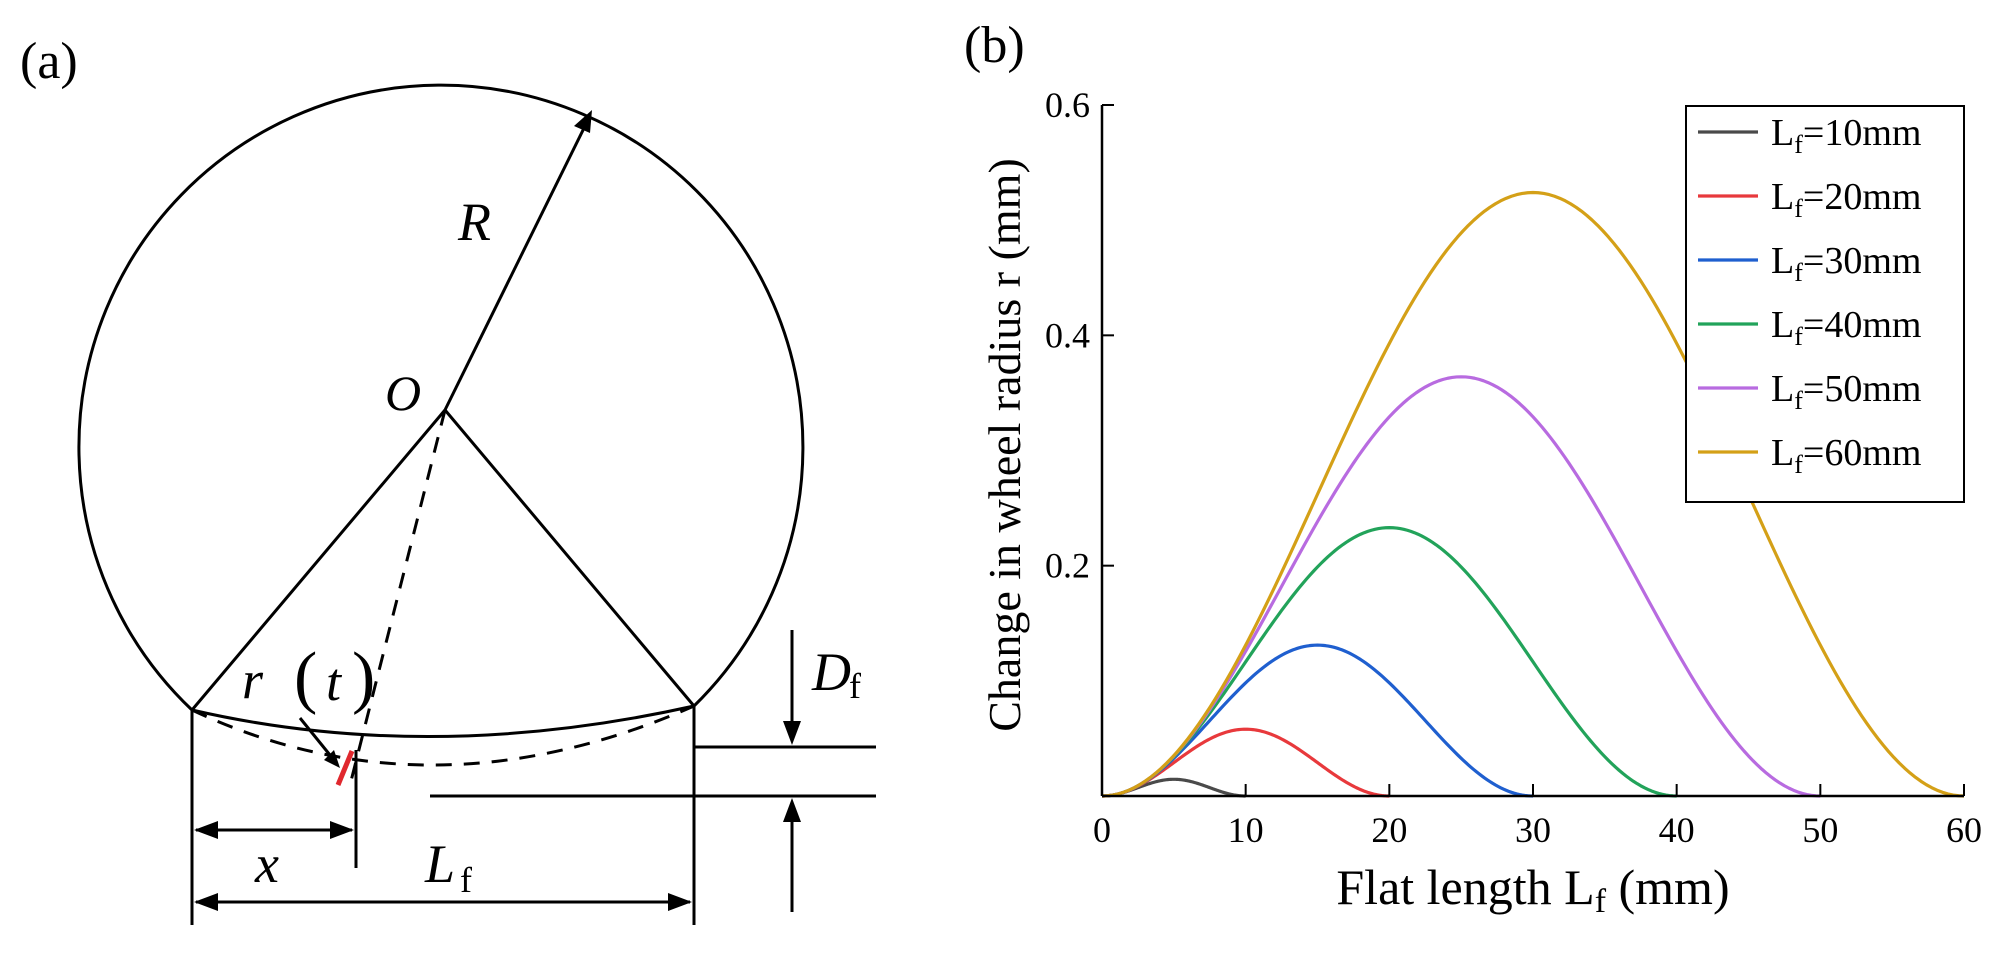  What do you see at coordinates (792, 810) in the screenshot?
I see `df-arrowhead-bottom` at bounding box center [792, 810].